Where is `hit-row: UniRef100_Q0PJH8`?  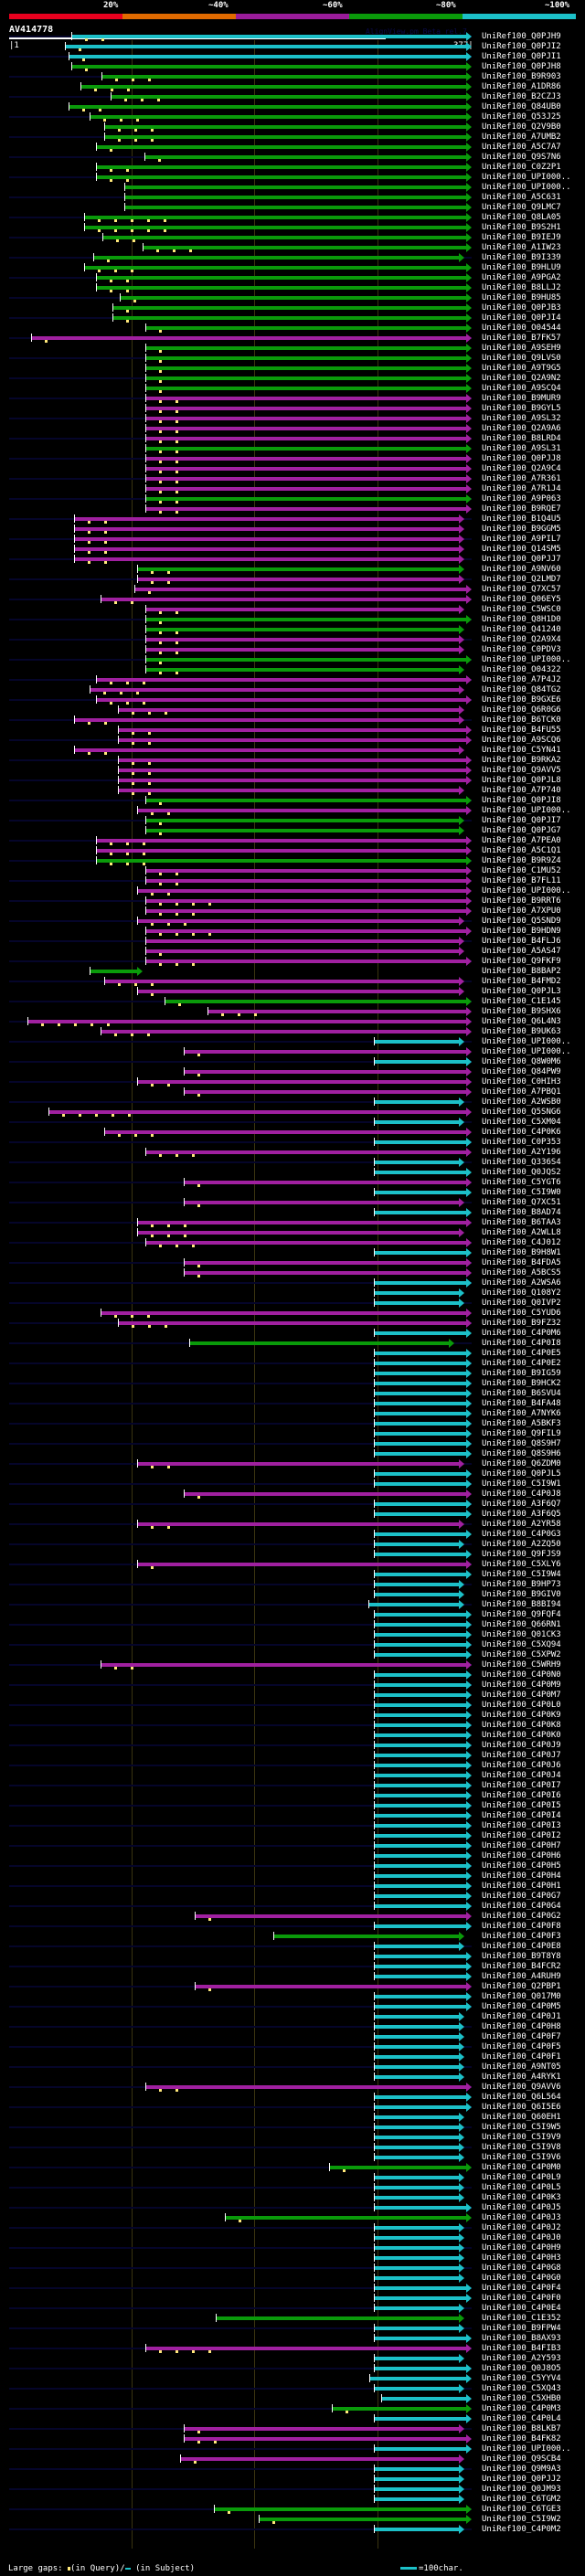
hit-row: UniRef100_Q0PJH8 is located at coordinates (293, 67).